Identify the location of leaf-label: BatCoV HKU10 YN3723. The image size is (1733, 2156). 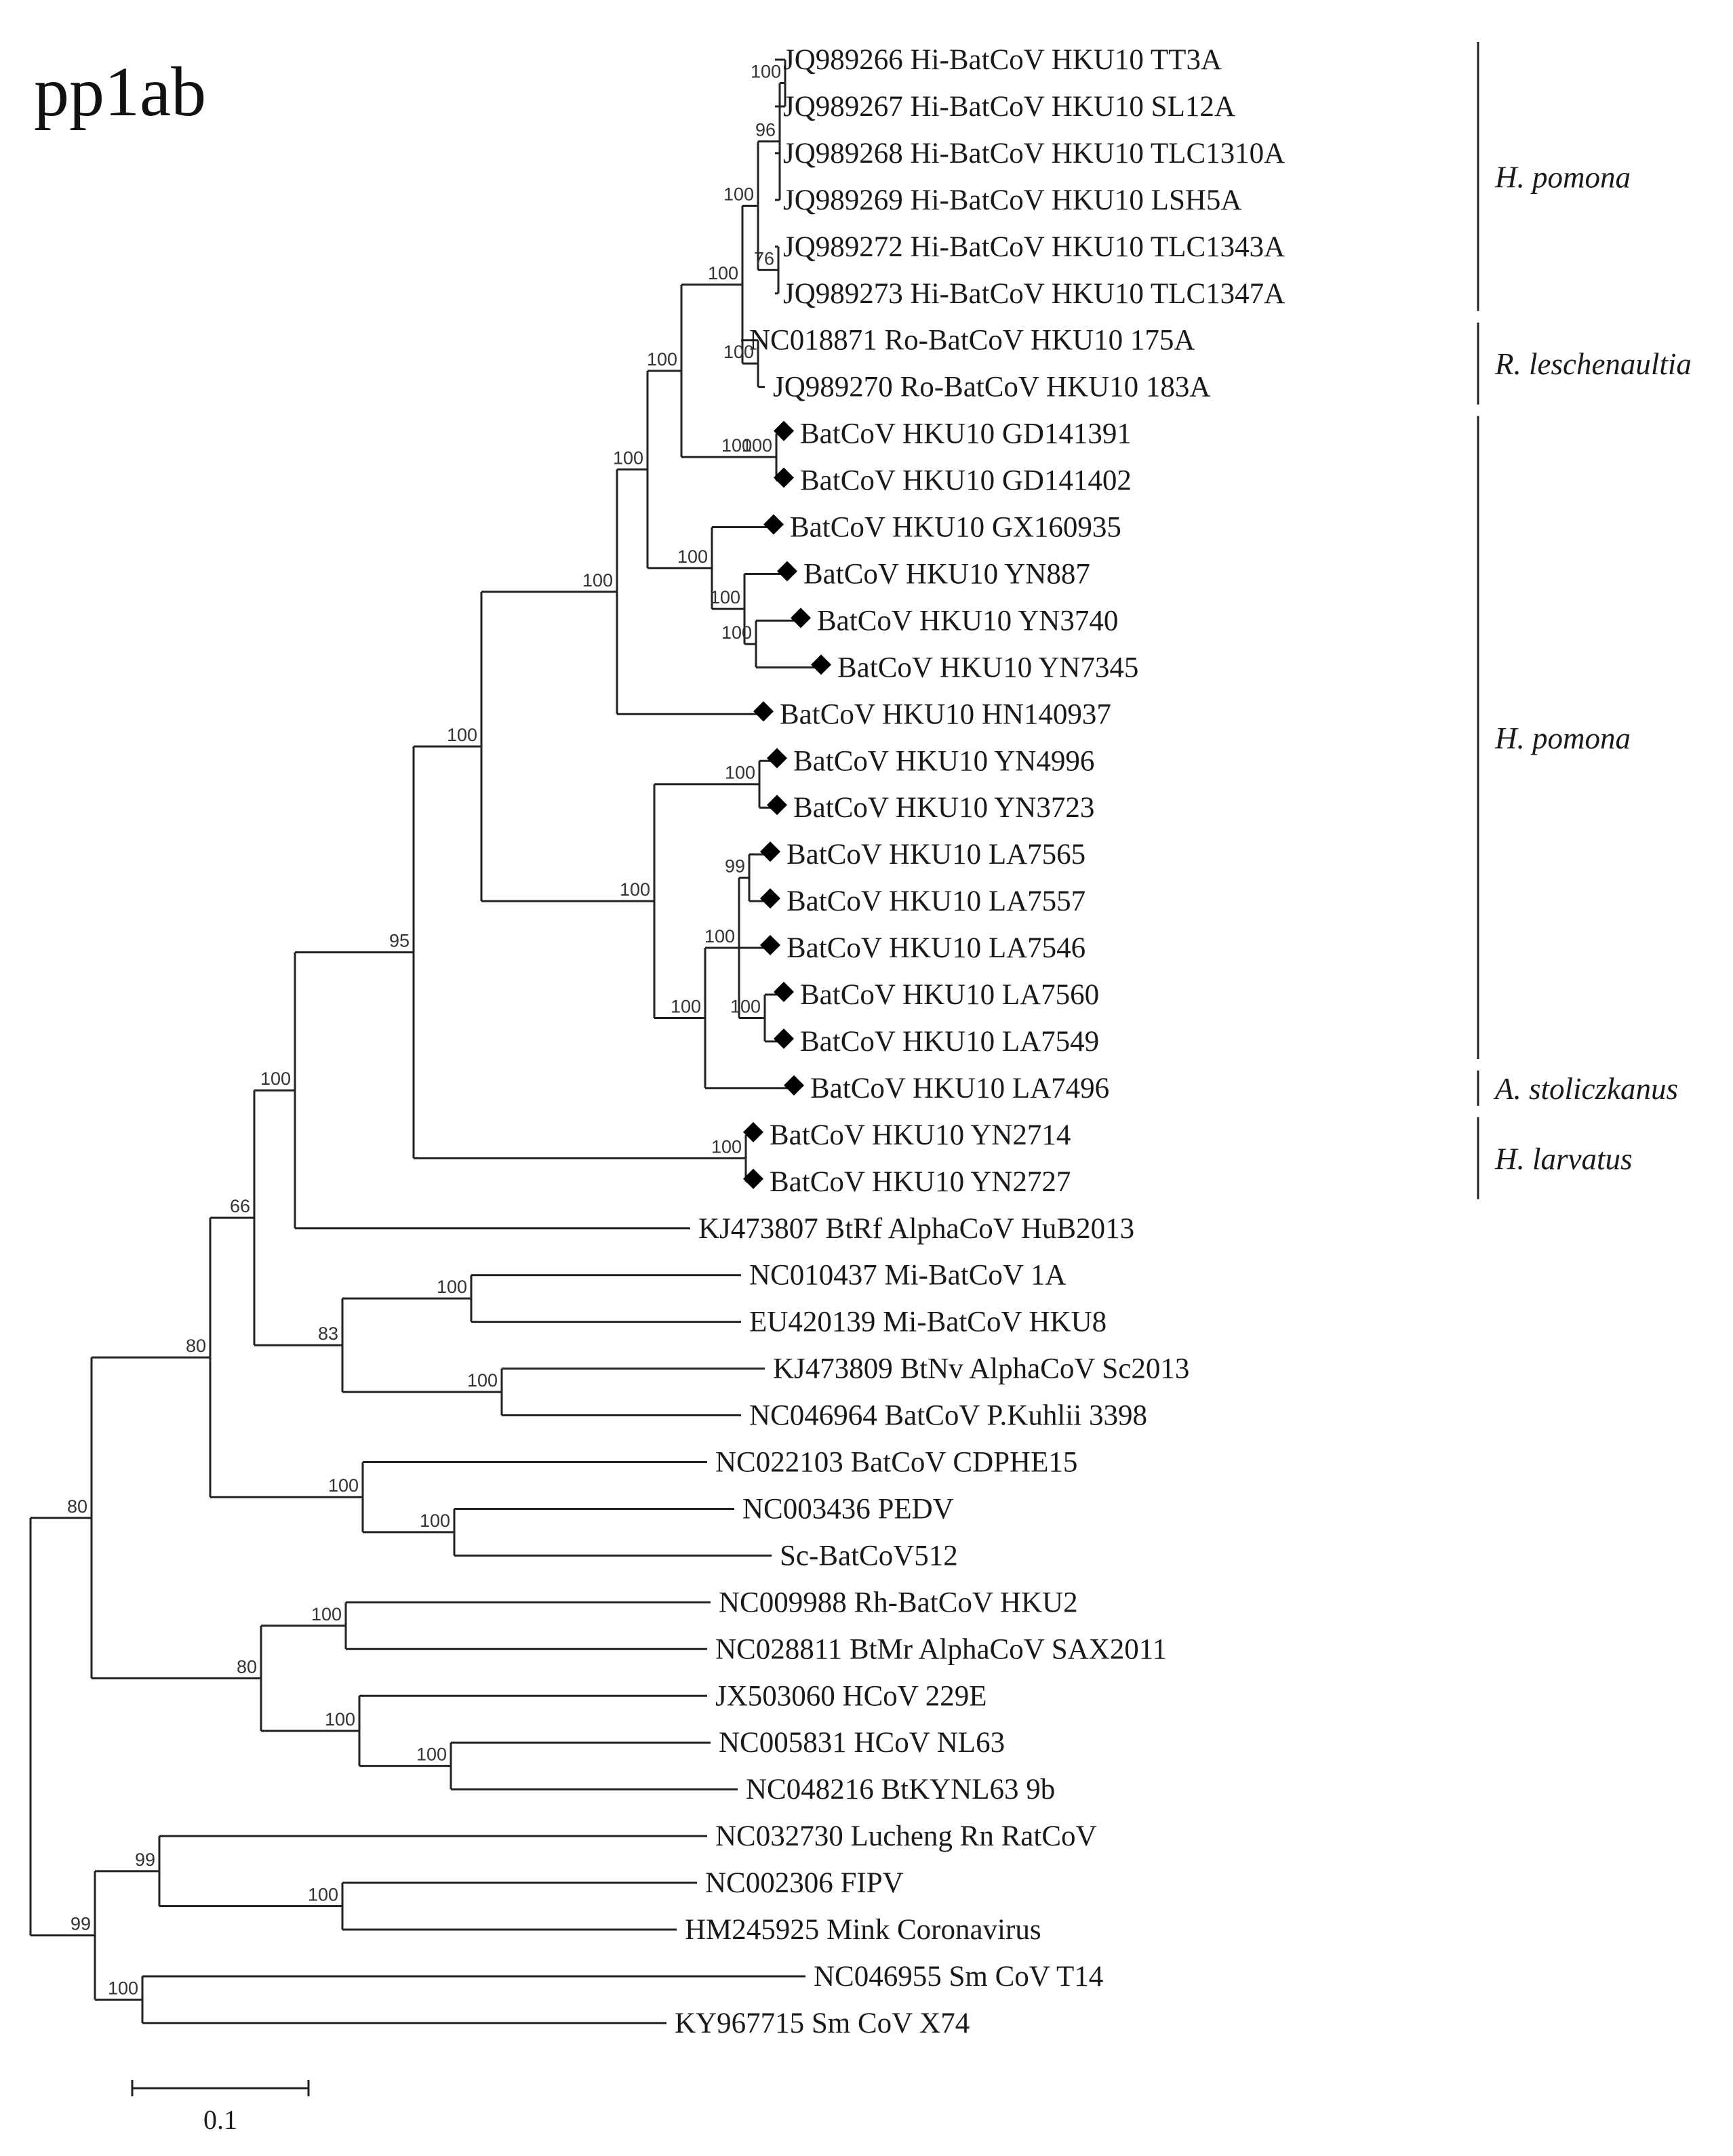
(943, 808).